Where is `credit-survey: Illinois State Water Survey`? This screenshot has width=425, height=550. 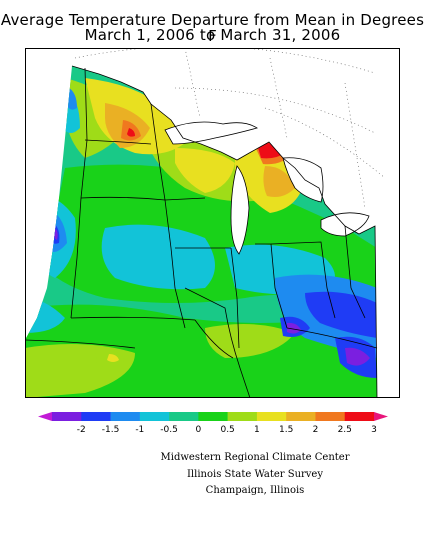 credit-survey: Illinois State Water Survey is located at coordinates (254, 474).